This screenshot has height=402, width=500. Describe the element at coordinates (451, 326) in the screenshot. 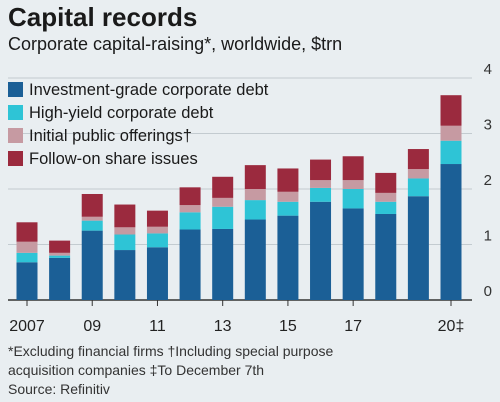

I see `x-tick-label-2020: 20‡` at that location.